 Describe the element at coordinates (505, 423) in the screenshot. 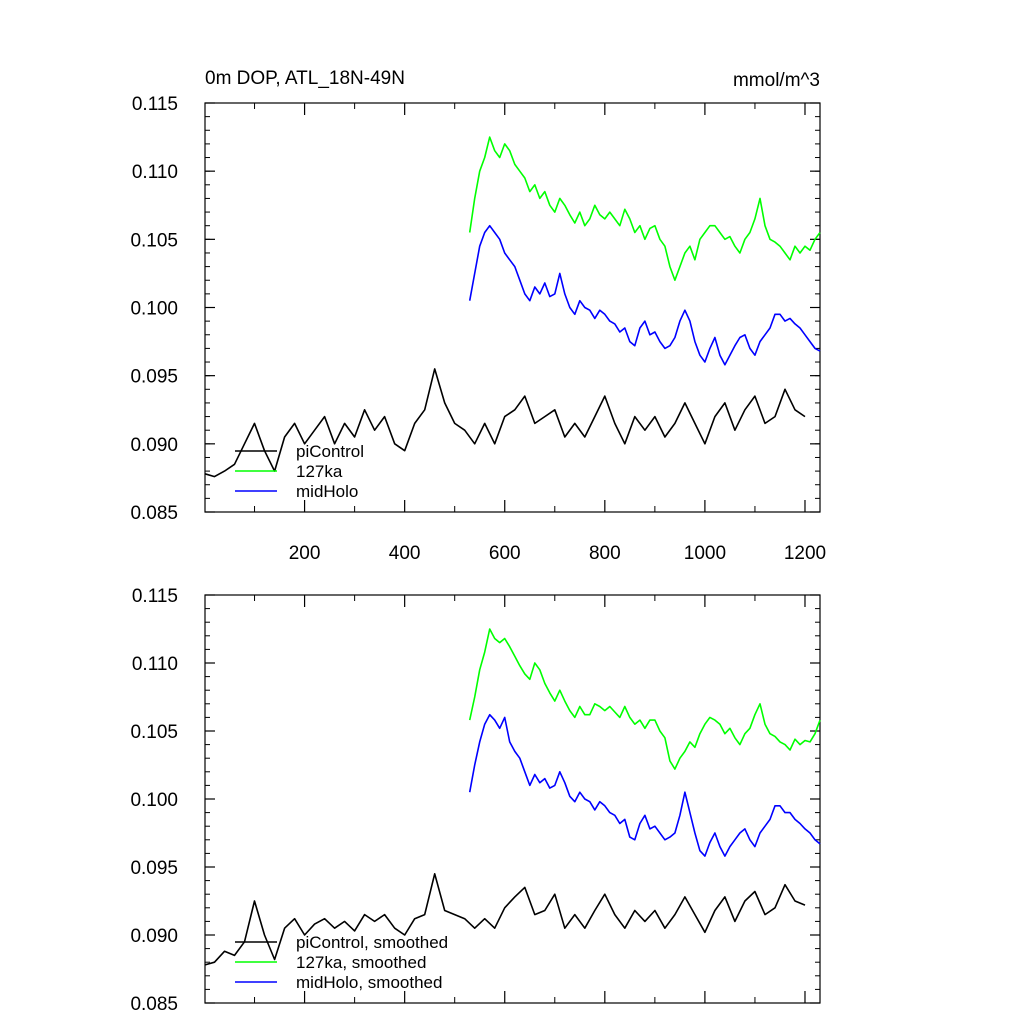

I see `series-line-picontrol` at that location.